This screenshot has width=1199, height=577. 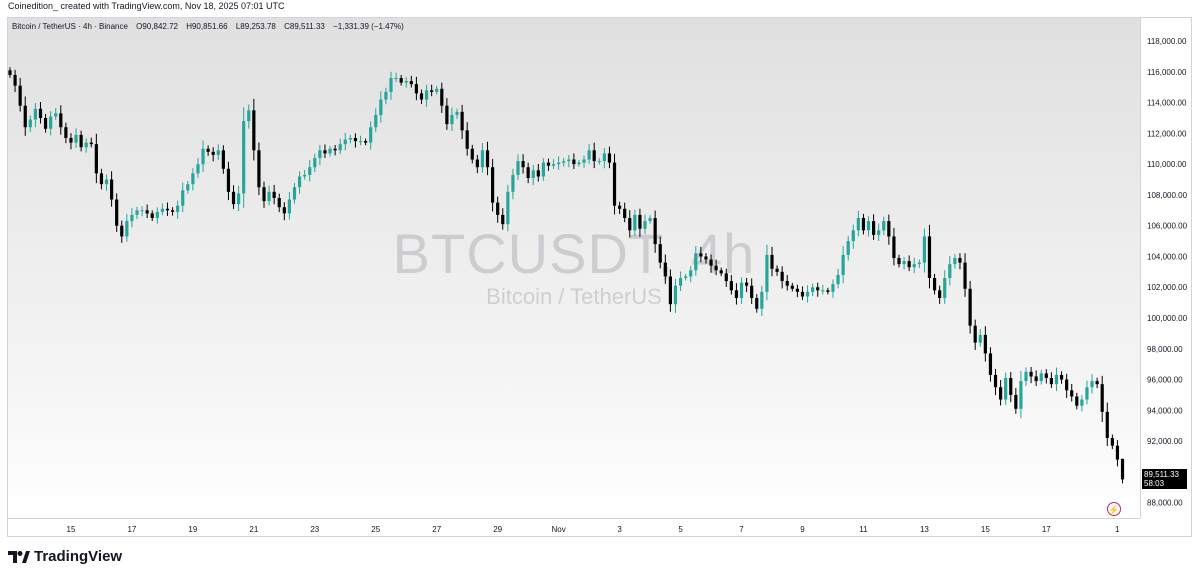 I want to click on price-tick-label: 118,000.00, so click(x=1167, y=41).